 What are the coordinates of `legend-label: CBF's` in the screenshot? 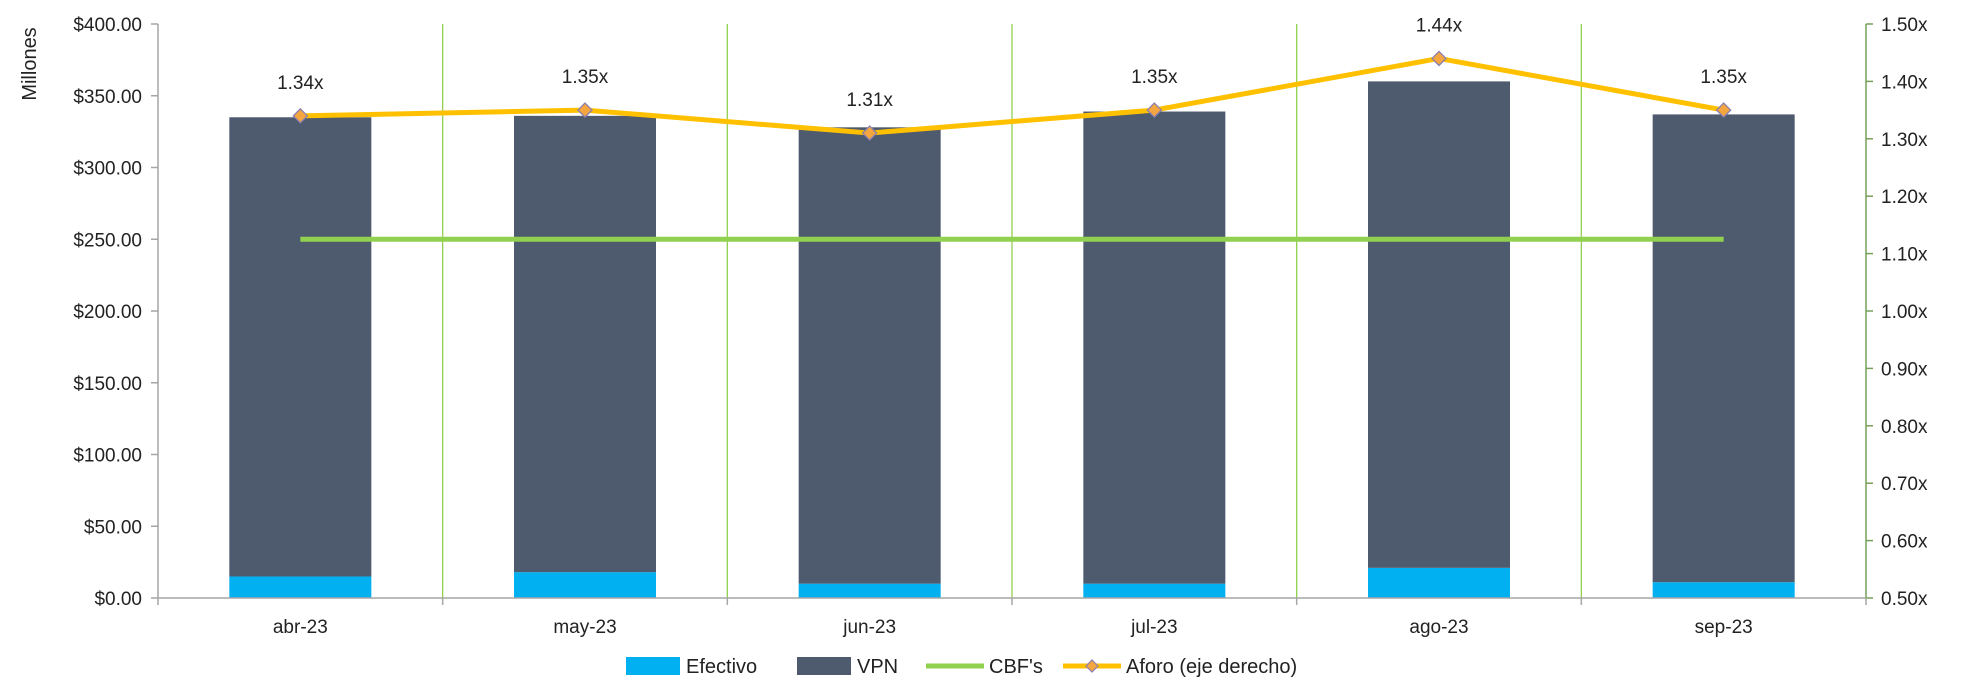 It's located at (1016, 667).